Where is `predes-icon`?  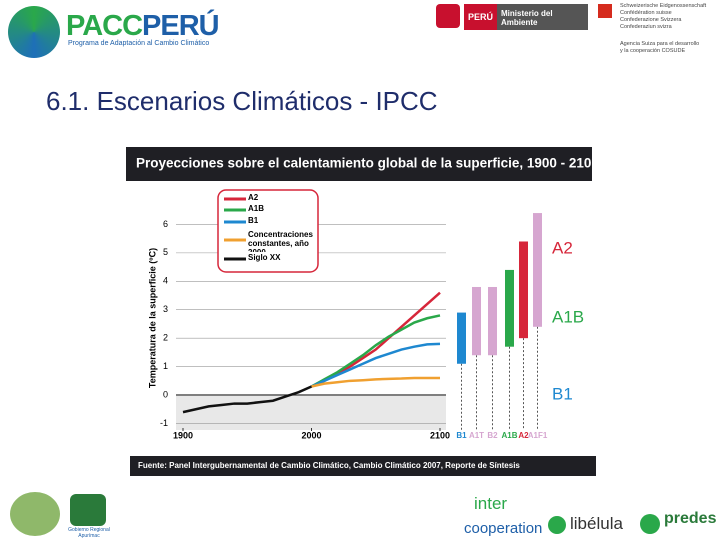 predes-icon is located at coordinates (650, 524).